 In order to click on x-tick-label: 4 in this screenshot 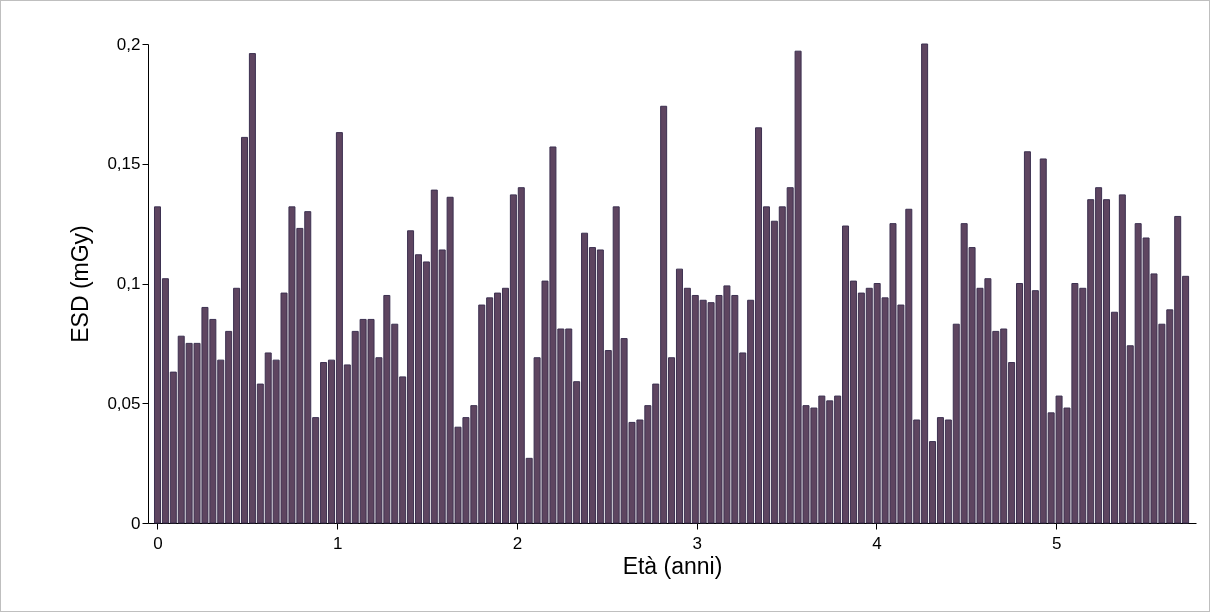, I will do `click(877, 543)`.